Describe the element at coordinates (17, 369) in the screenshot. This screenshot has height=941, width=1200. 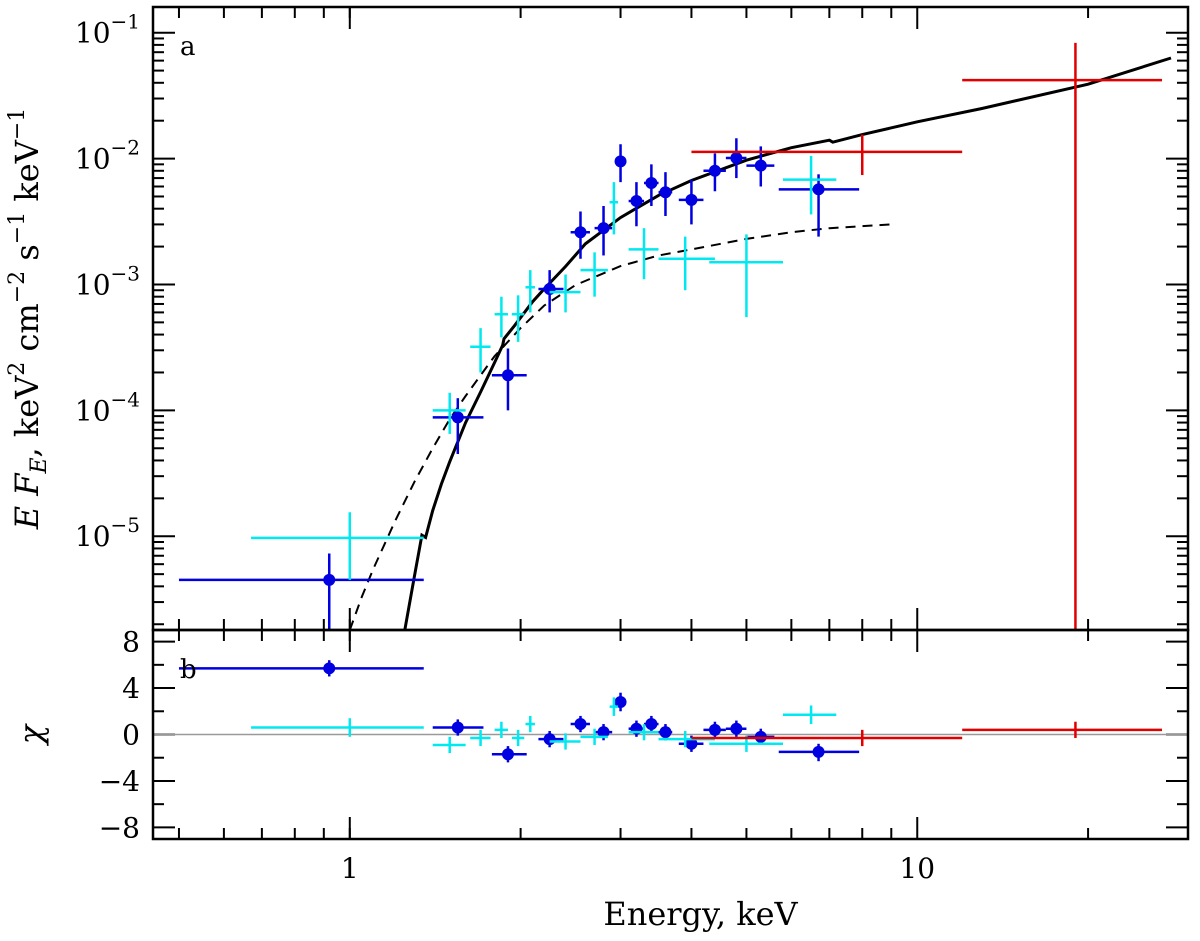
I see `y-axis-title-part: 2` at that location.